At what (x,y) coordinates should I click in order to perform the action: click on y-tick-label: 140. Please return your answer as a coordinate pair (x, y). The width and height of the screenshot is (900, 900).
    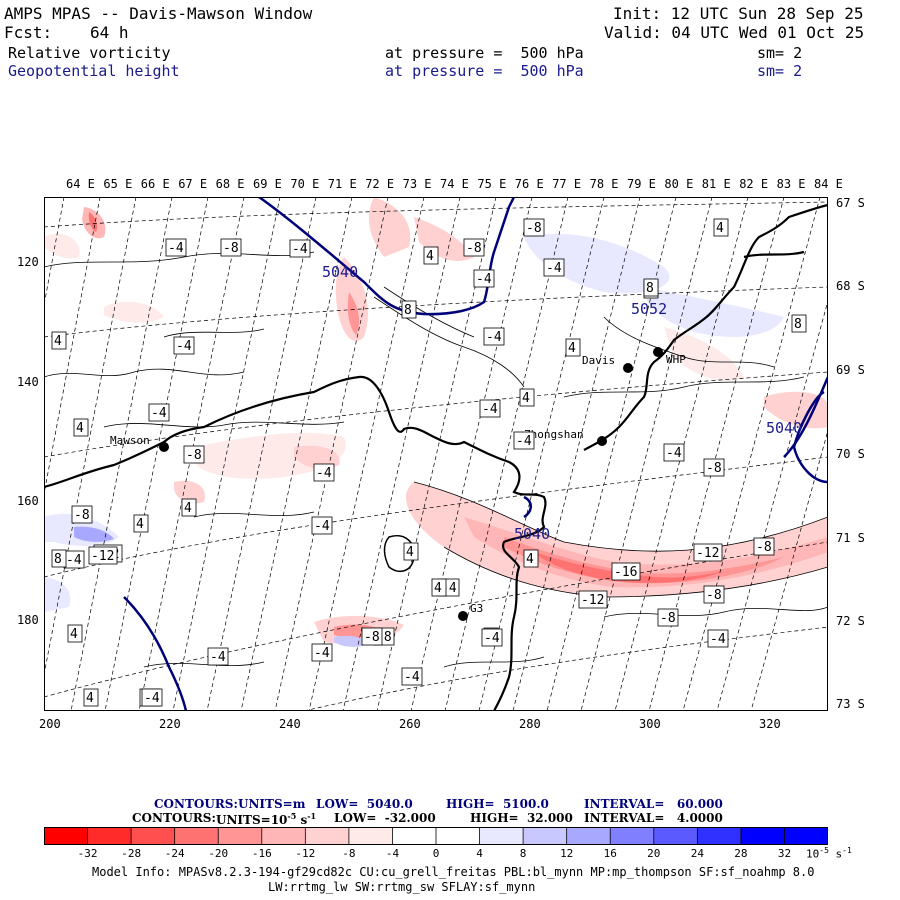
    Looking at the image, I should click on (28, 382).